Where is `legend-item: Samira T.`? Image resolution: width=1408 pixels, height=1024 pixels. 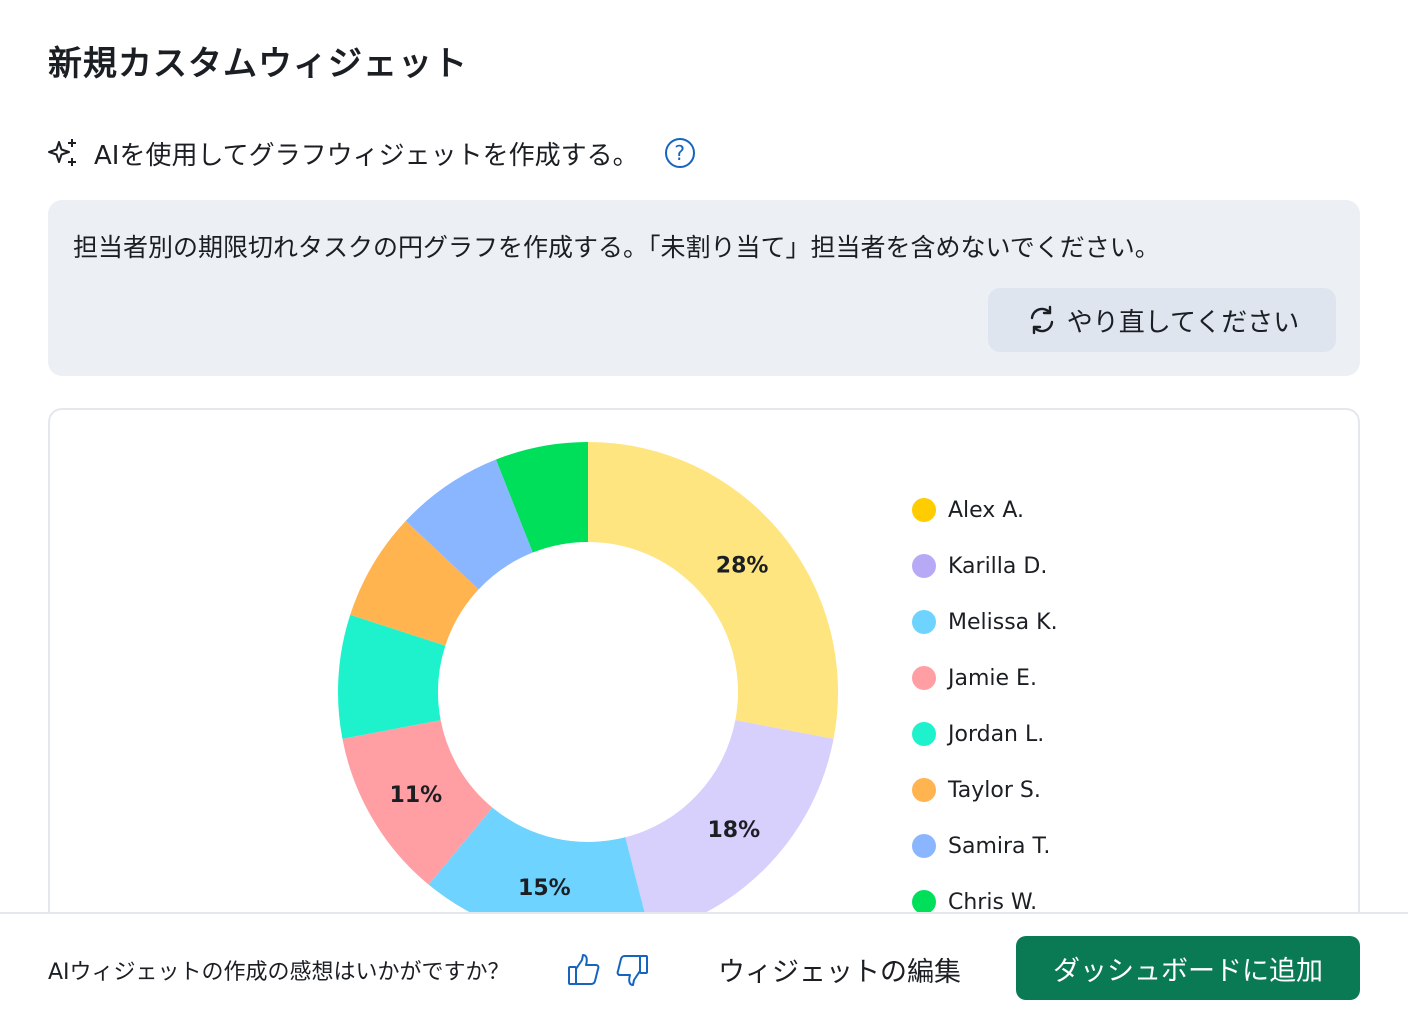
legend-item: Samira T. is located at coordinates (985, 846).